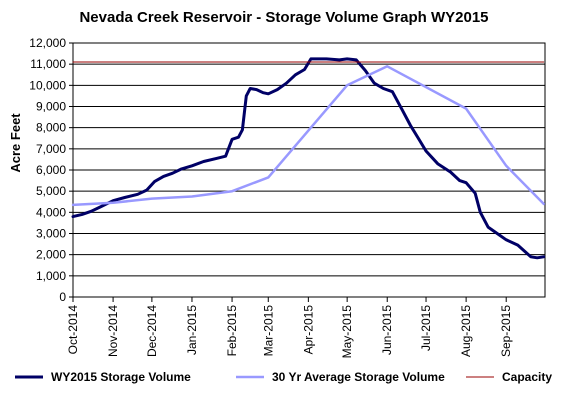  I want to click on x-tick-label: Jul-2015, so click(426, 328).